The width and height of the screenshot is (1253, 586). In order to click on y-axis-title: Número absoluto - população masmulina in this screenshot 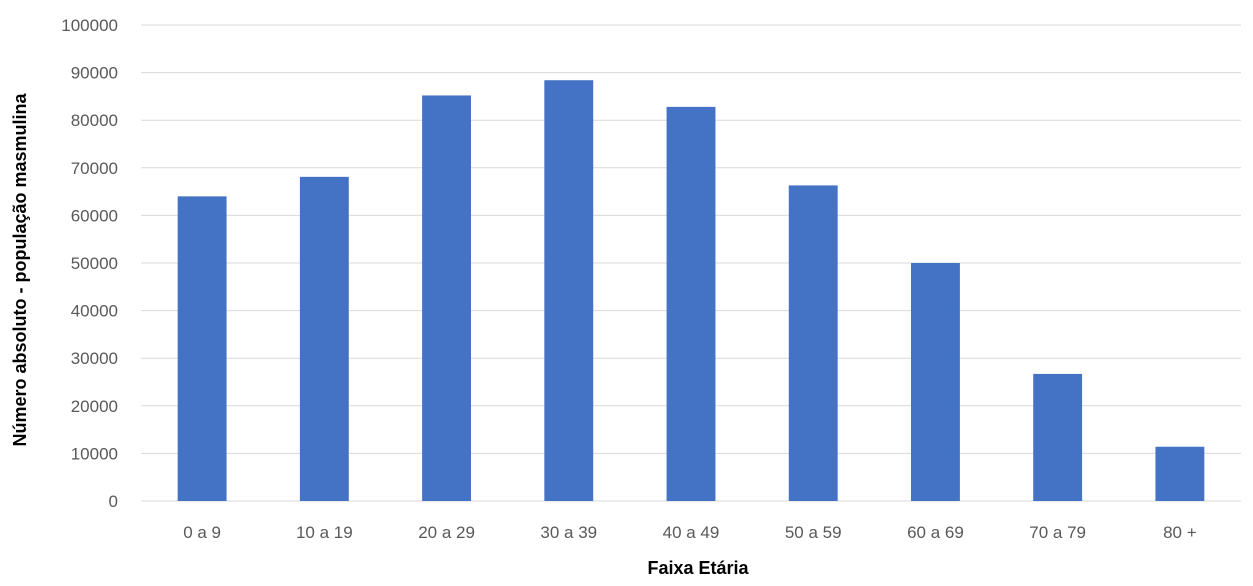, I will do `click(20, 269)`.